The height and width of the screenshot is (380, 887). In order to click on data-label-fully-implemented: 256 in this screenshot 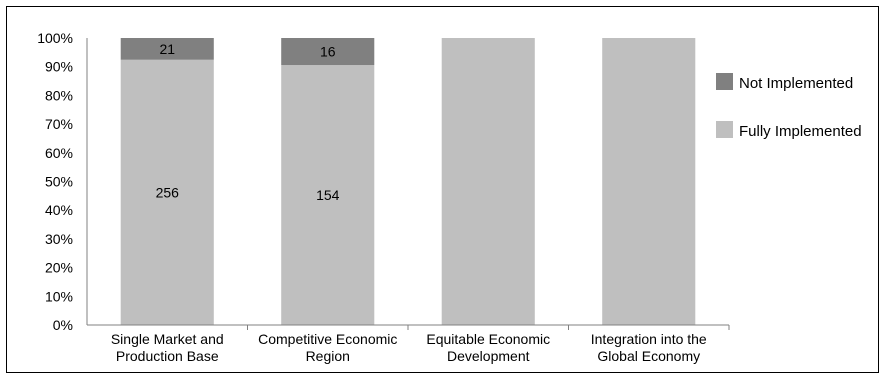, I will do `click(168, 192)`.